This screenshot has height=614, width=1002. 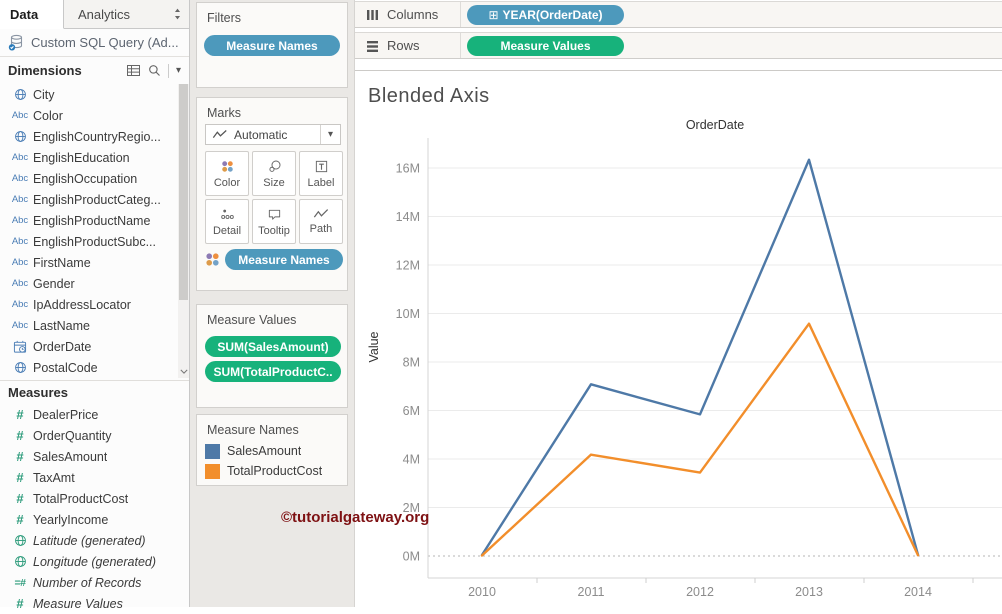 What do you see at coordinates (493, 14) in the screenshot?
I see `plus-box-icon: ⊞` at bounding box center [493, 14].